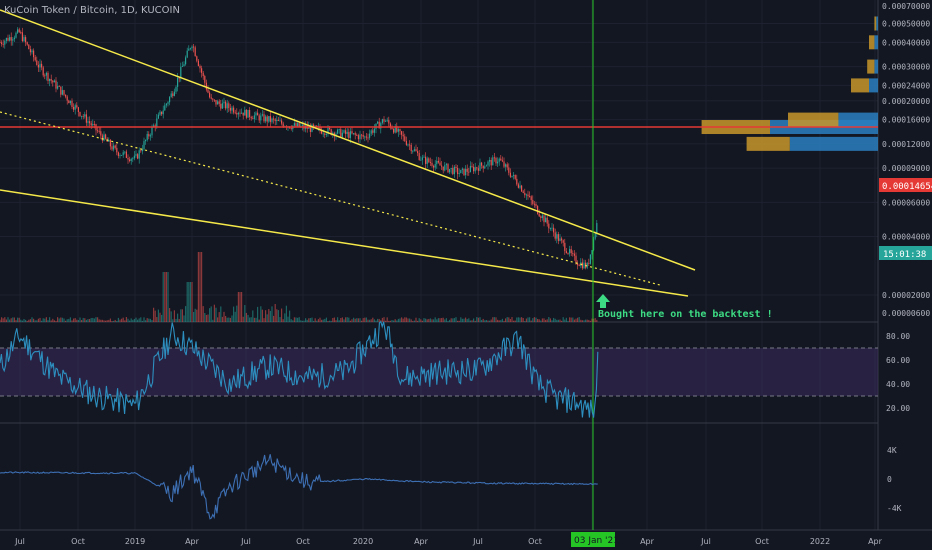 The height and width of the screenshot is (550, 932). What do you see at coordinates (906, 202) in the screenshot?
I see `price-tick-label: 0.00006000` at bounding box center [906, 202].